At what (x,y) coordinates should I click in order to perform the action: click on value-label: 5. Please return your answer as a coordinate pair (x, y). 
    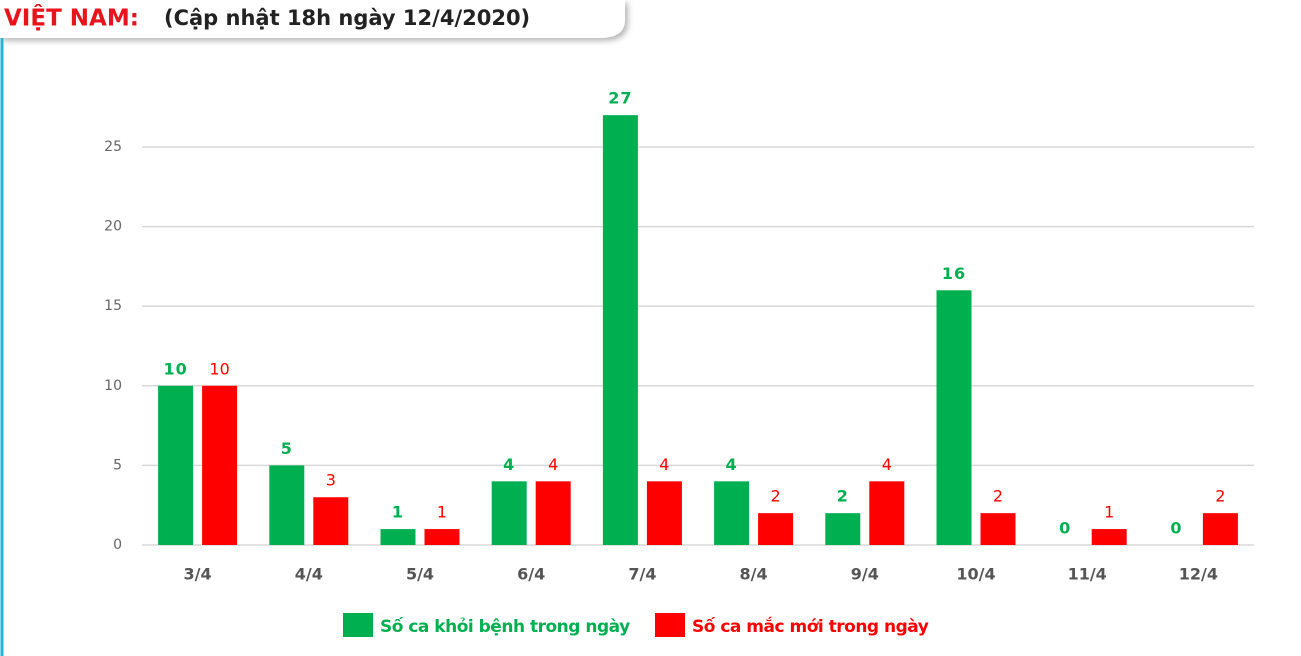
    Looking at the image, I should click on (287, 448).